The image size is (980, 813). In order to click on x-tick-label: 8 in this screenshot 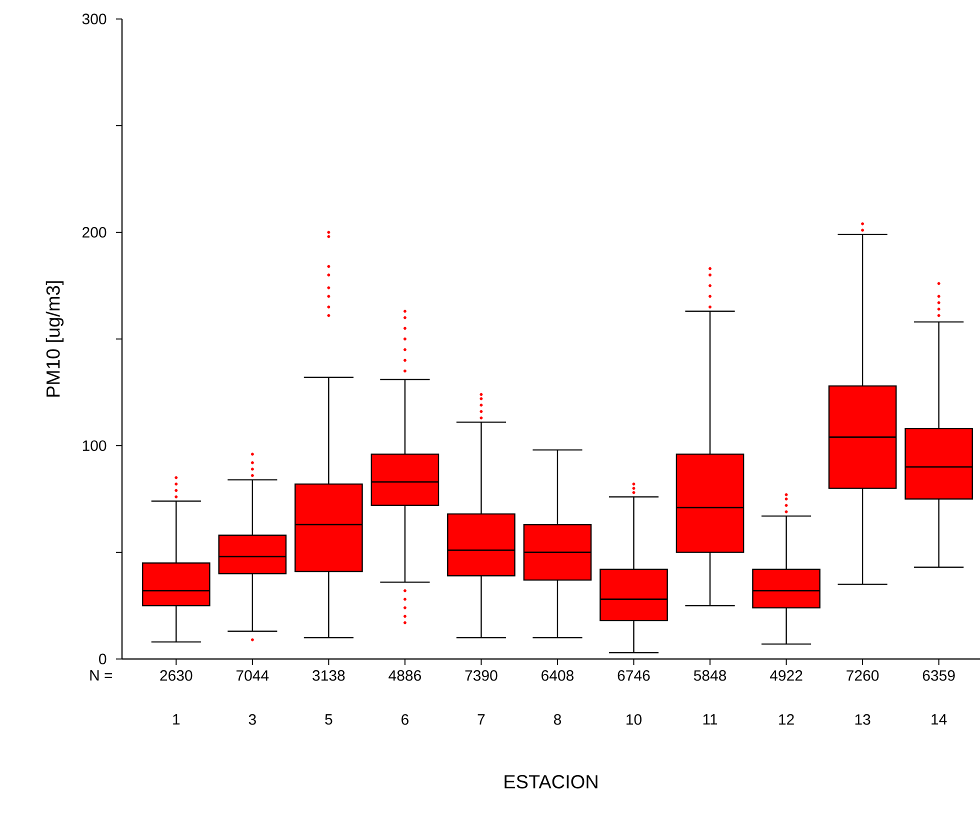, I will do `click(557, 719)`.